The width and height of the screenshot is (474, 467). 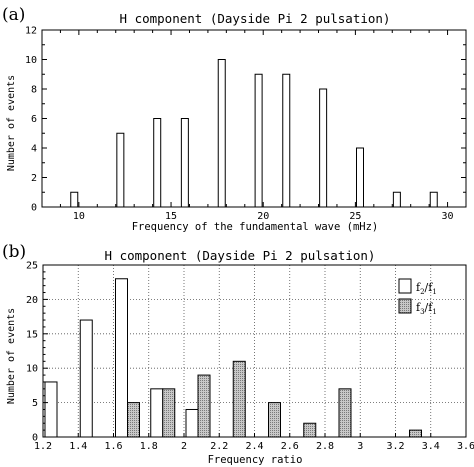 What do you see at coordinates (219, 446) in the screenshot?
I see `x-tick-label: 2.2` at bounding box center [219, 446].